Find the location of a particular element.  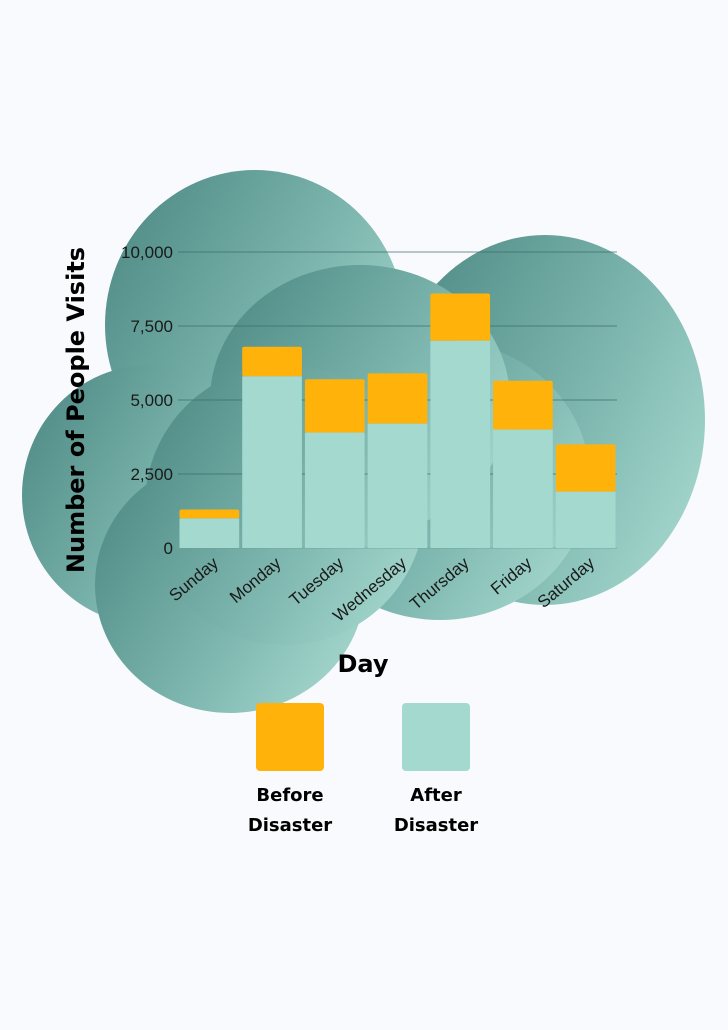

bar-before-disaster-saturday is located at coordinates (585, 468).